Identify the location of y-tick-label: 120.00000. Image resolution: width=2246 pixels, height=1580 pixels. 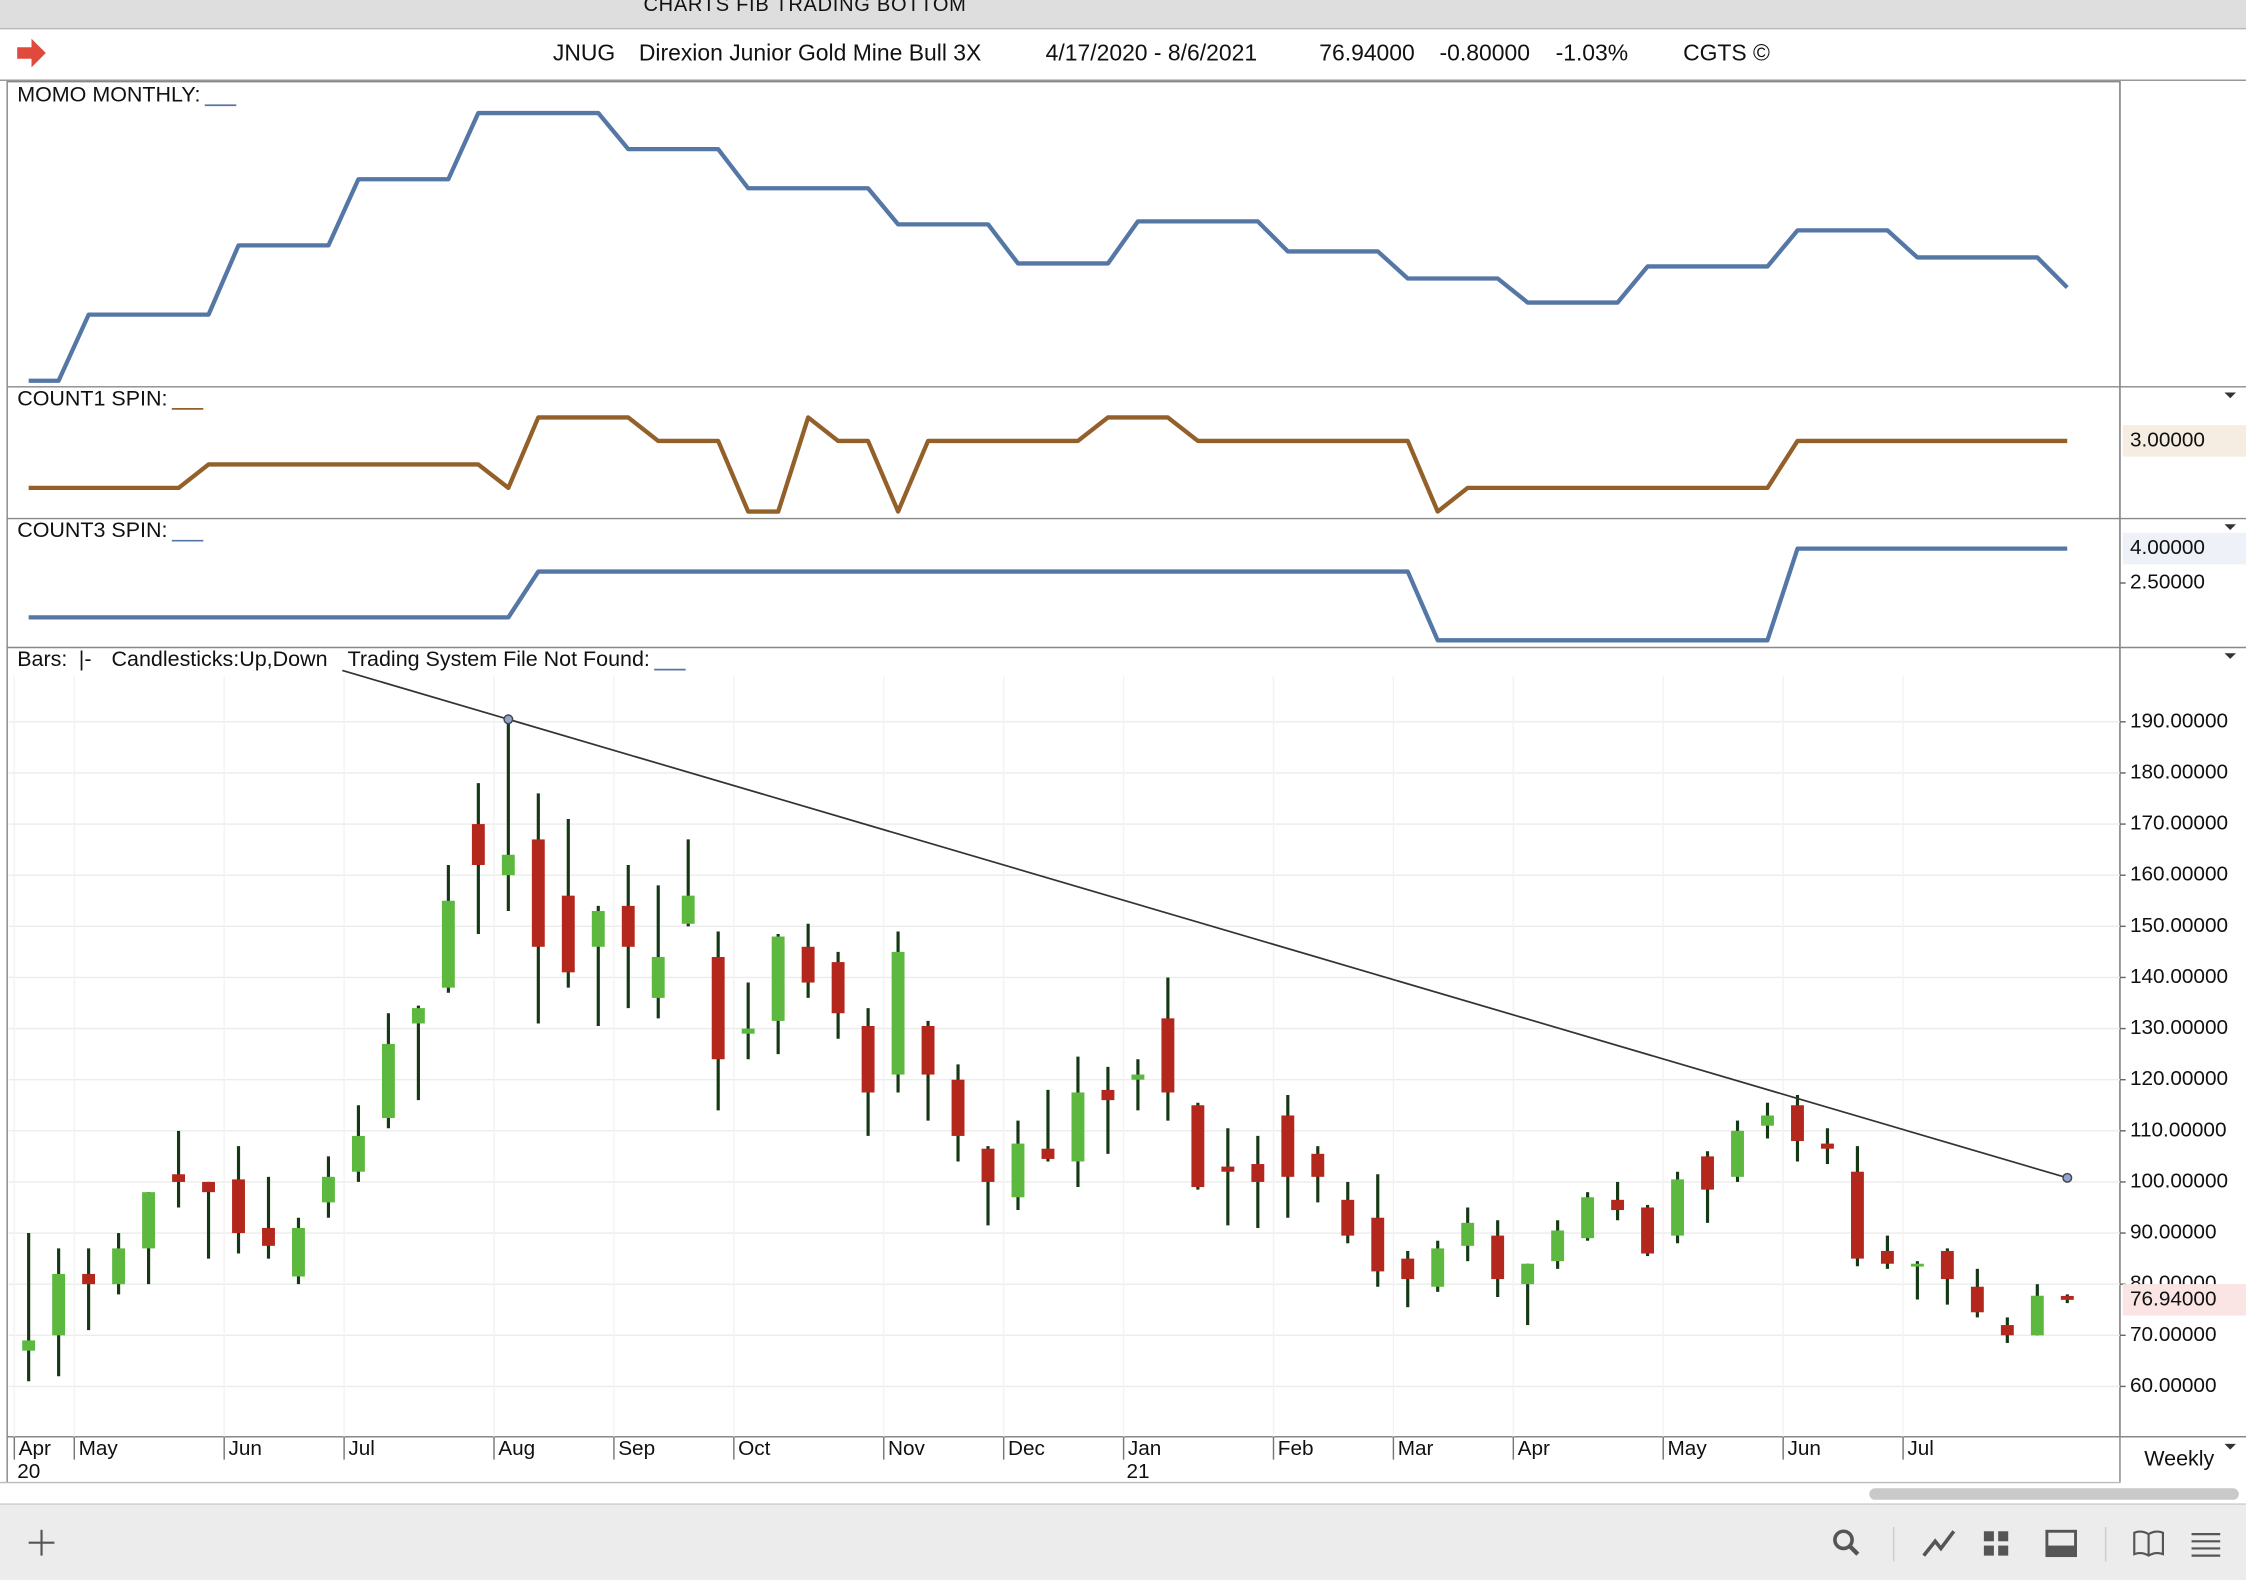
(2179, 1078).